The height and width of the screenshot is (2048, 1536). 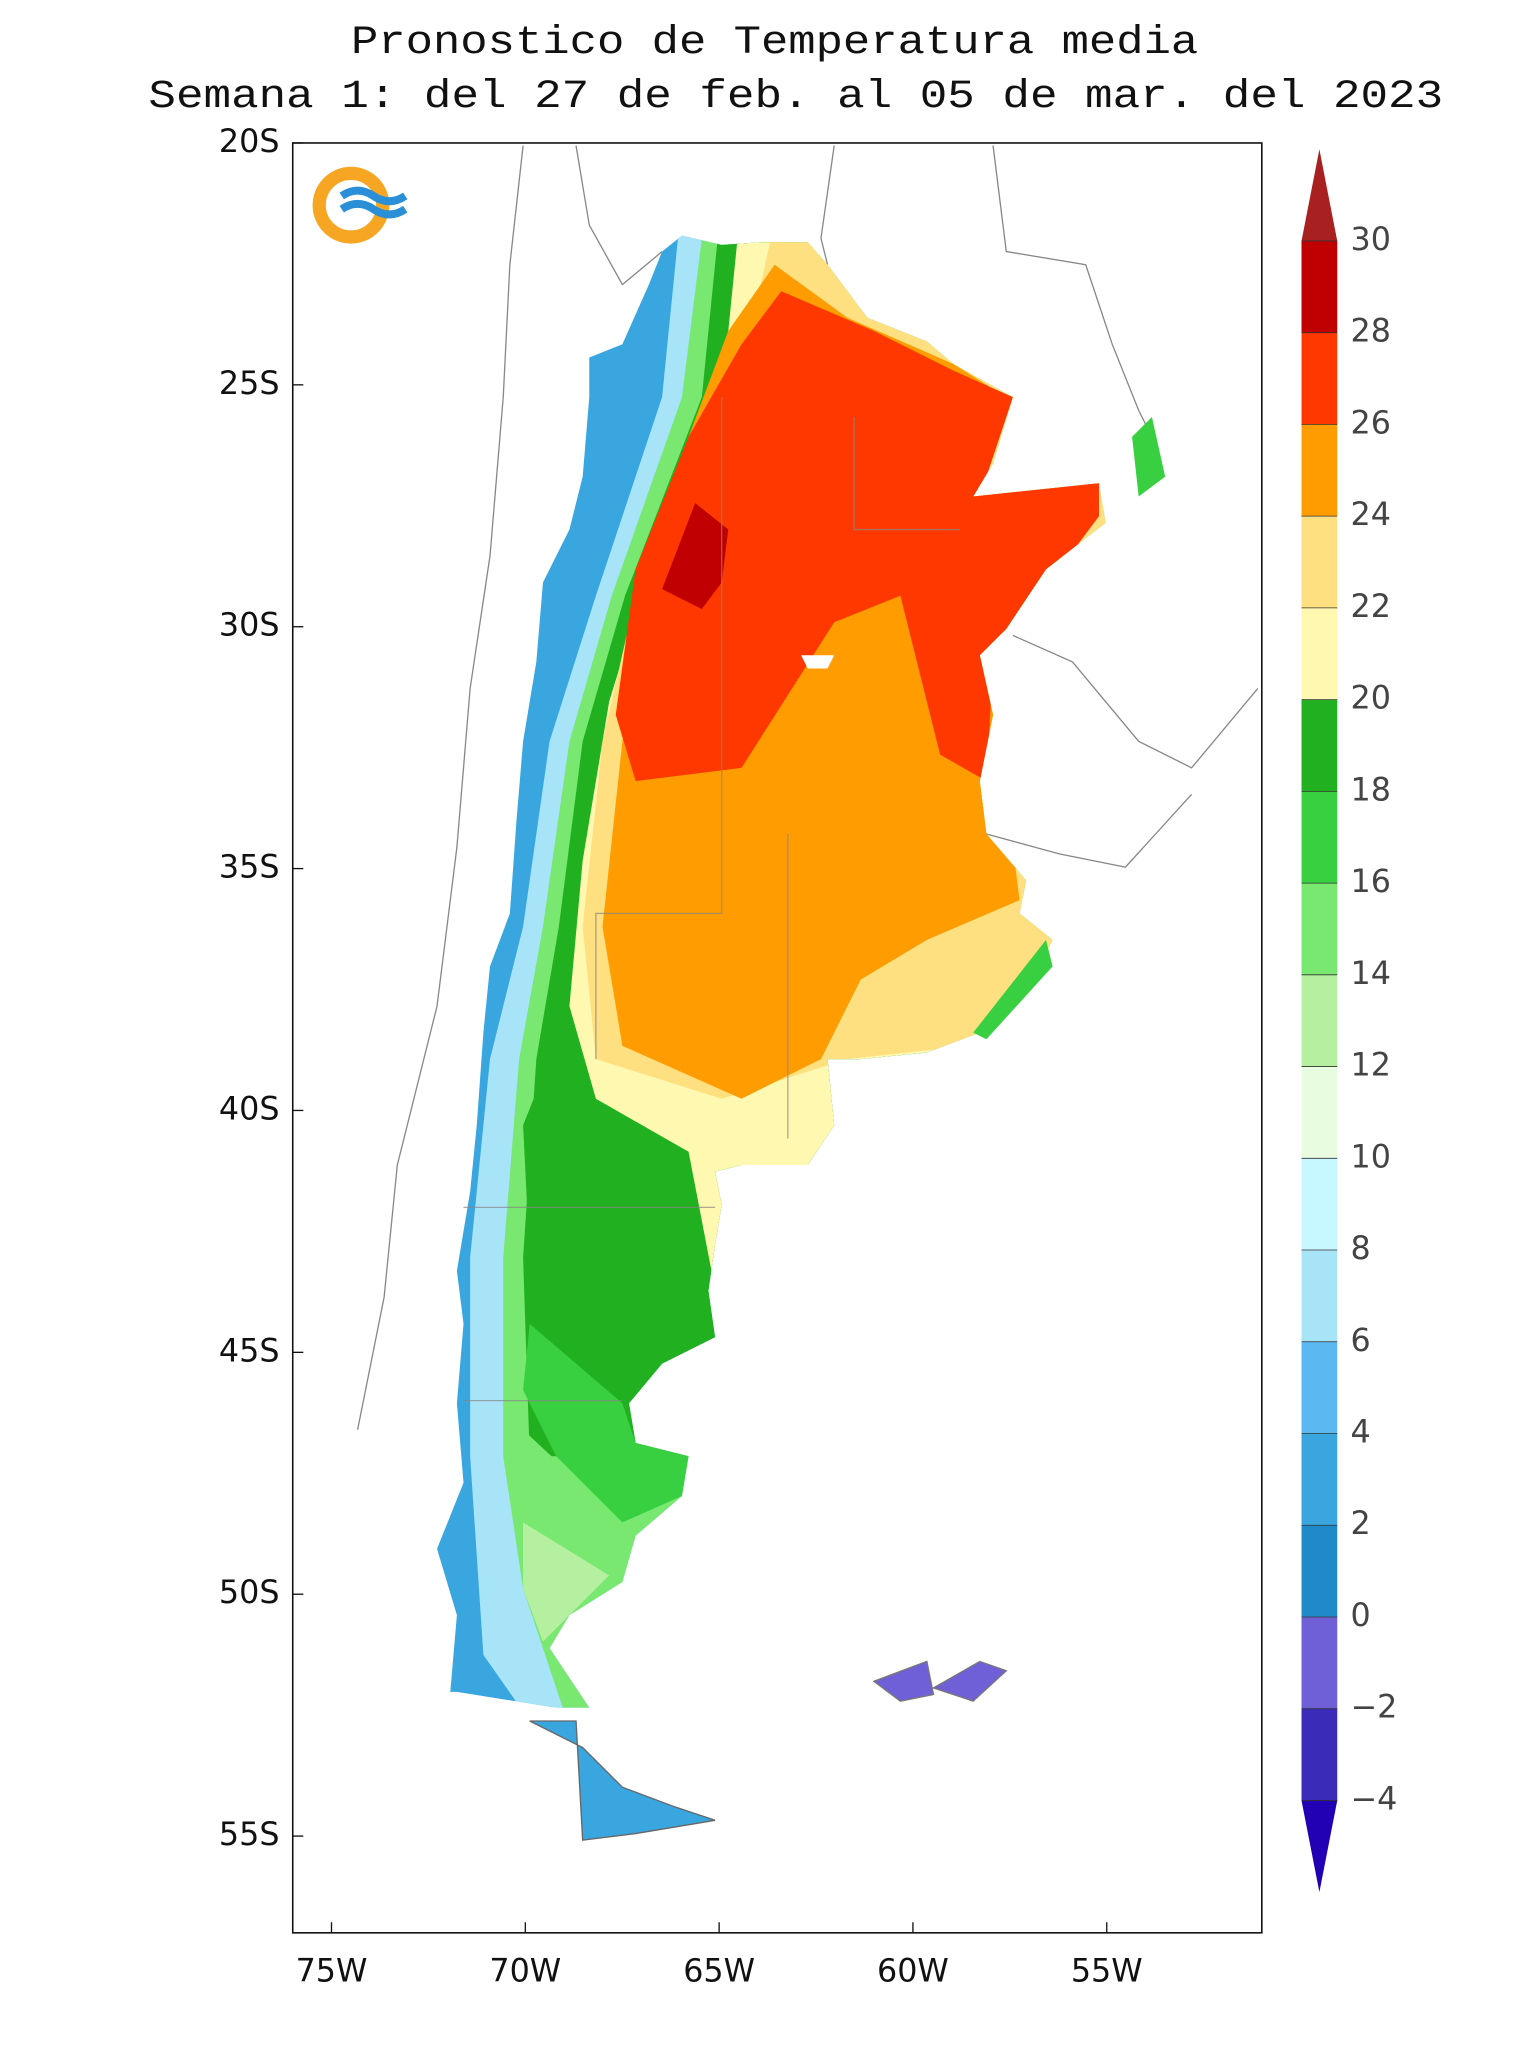 I want to click on colorbar-label: 14, so click(x=1370, y=974).